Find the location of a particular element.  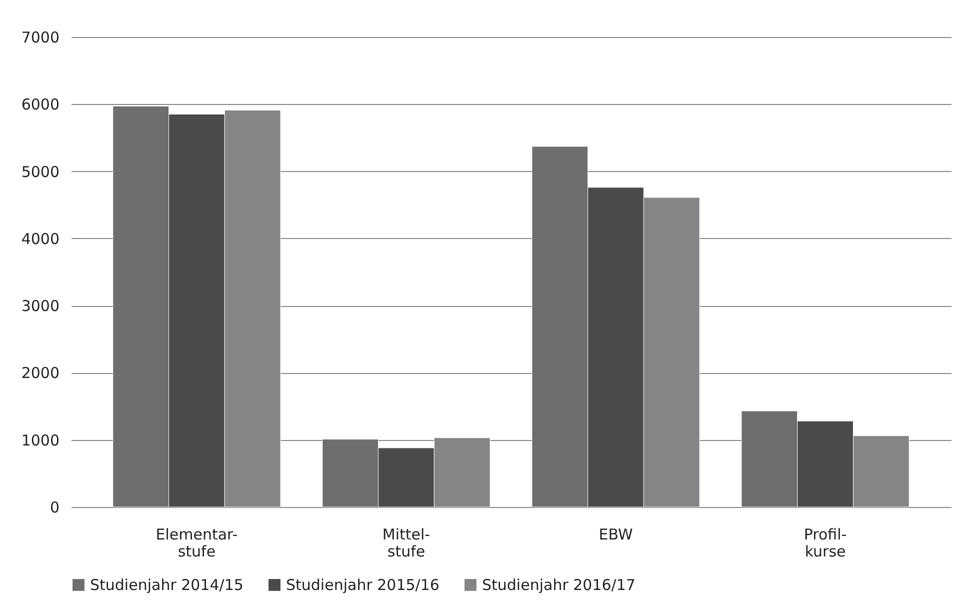

x-tick-label: Profil-kurse is located at coordinates (825, 543).